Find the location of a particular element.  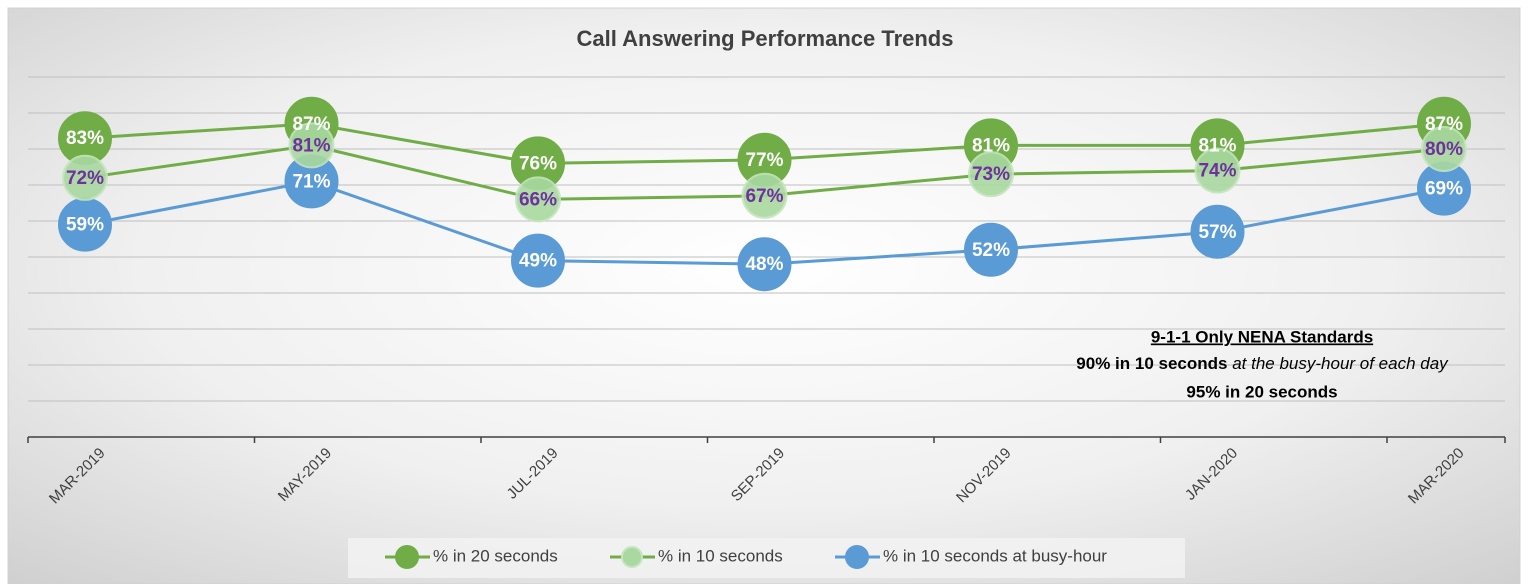

data-label: 52% is located at coordinates (991, 250).